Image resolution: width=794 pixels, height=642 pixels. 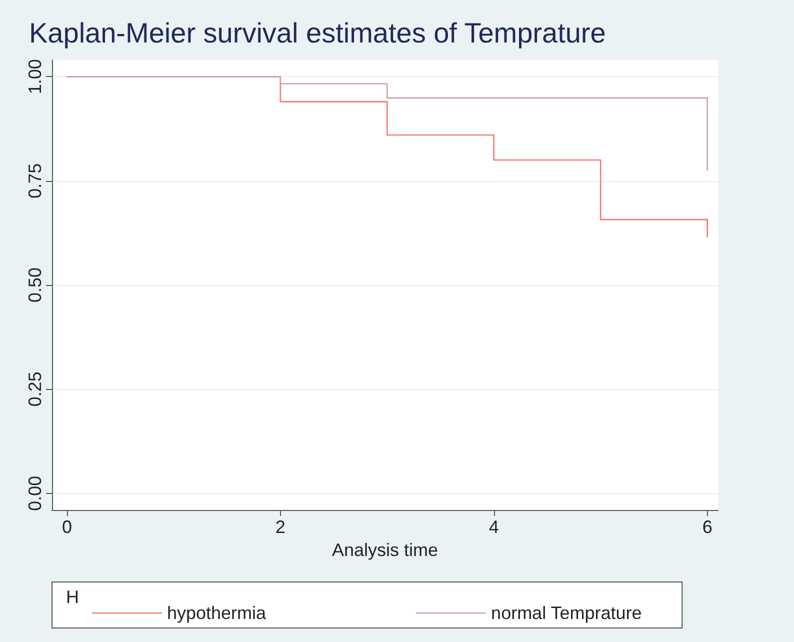 What do you see at coordinates (72, 597) in the screenshot?
I see `text: H` at bounding box center [72, 597].